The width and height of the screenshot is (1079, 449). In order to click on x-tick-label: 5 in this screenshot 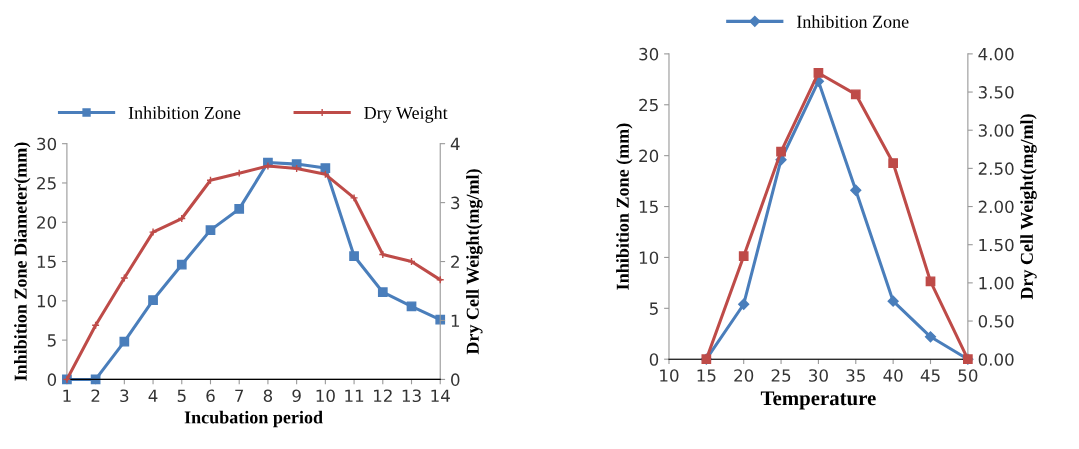, I will do `click(181, 396)`.